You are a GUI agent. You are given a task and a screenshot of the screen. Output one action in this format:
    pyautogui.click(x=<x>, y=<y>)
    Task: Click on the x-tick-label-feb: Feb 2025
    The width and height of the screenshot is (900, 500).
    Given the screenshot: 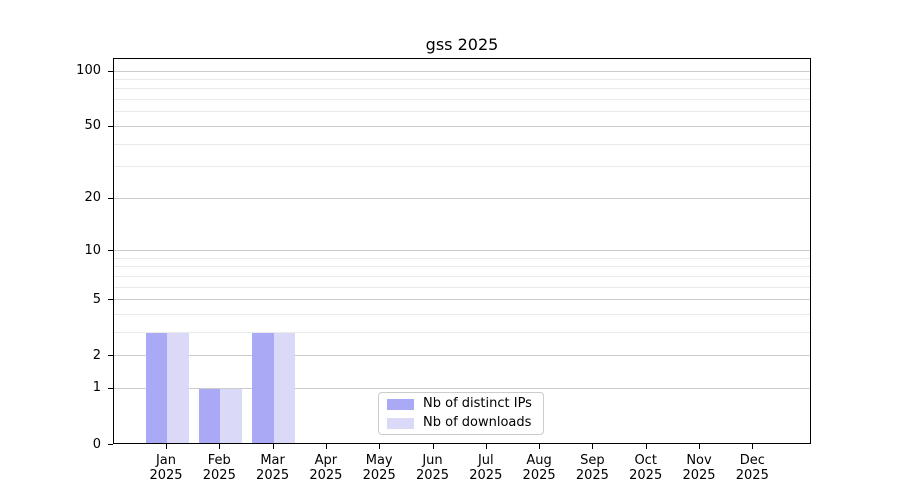 What is the action you would take?
    pyautogui.click(x=219, y=468)
    